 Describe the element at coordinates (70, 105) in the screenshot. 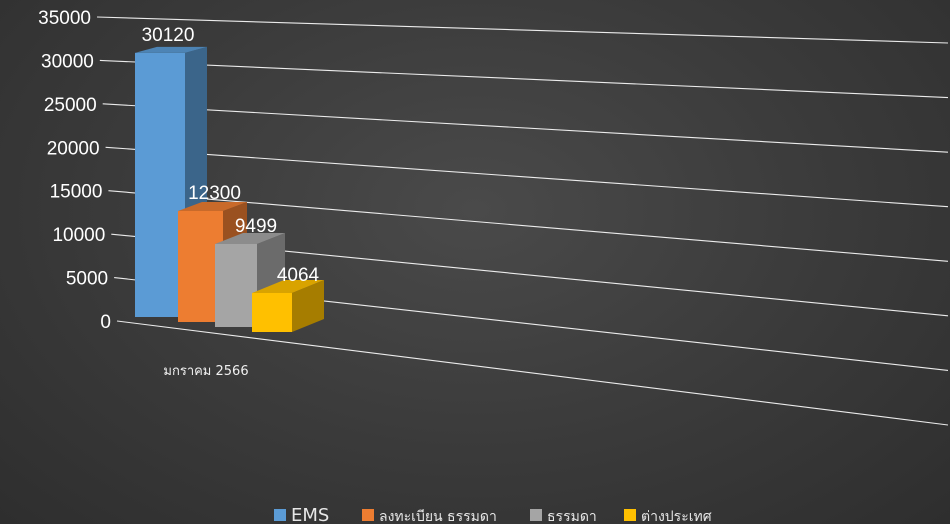

I see `y-tick-label: 25000` at that location.